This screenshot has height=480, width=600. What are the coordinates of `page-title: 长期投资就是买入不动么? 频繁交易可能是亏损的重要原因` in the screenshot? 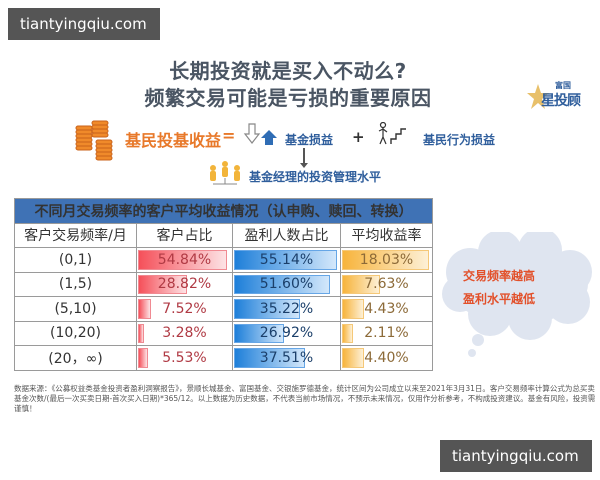 It's located at (288, 85).